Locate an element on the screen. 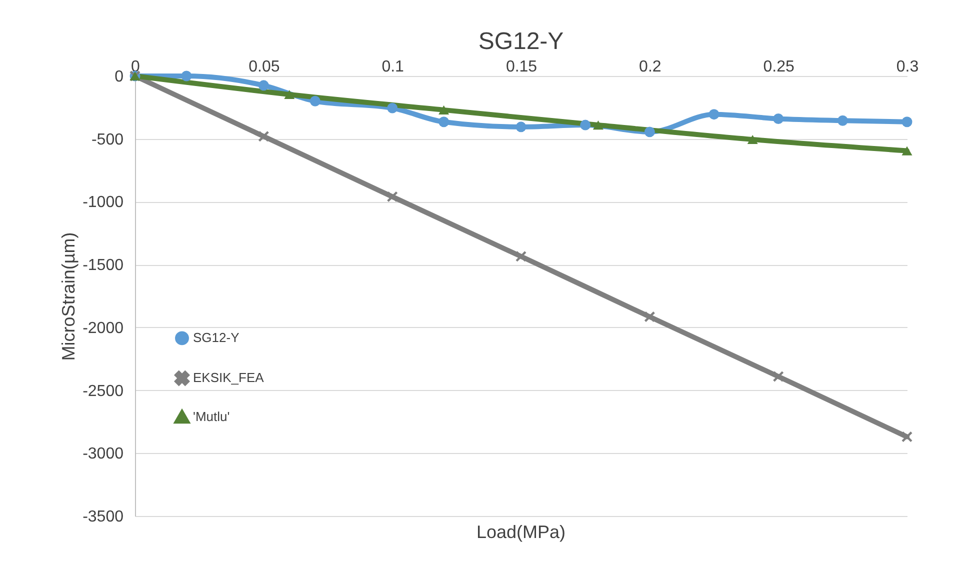  chart-title: SG12-Y is located at coordinates (521, 41).